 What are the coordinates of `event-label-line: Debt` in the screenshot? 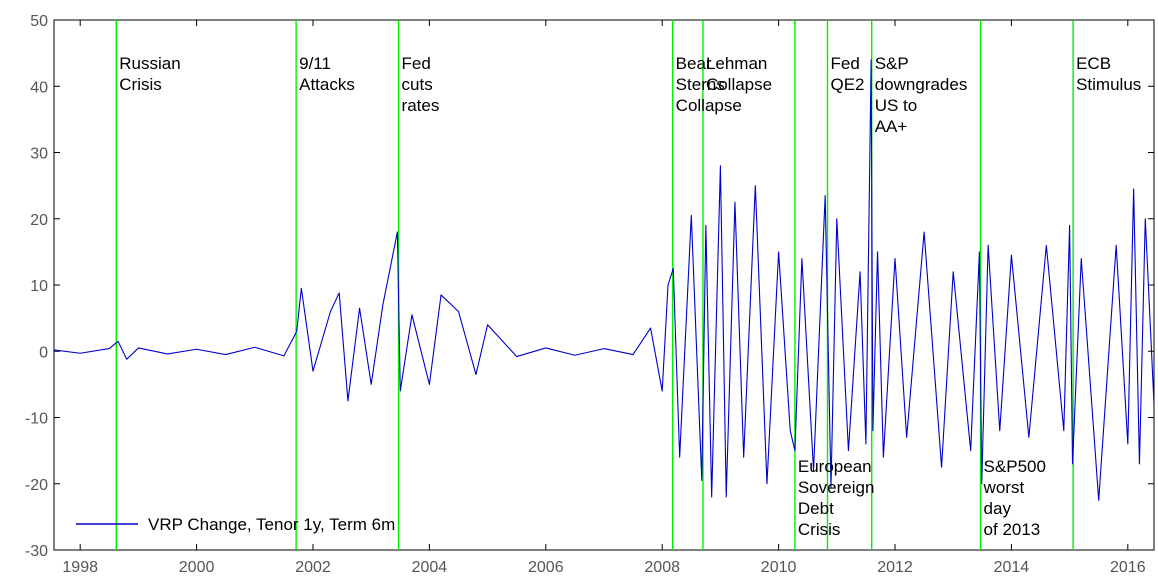 It's located at (816, 508).